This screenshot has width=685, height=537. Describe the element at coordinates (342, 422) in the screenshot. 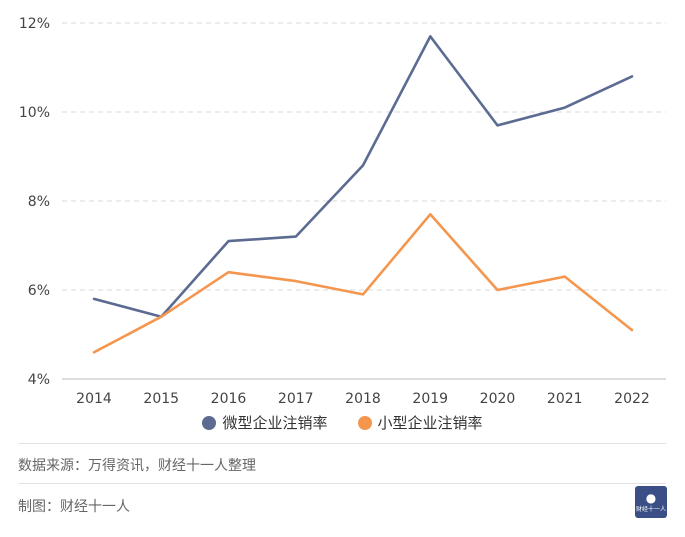

I see `legend: 微型企业注销率 小型企业注销率` at that location.